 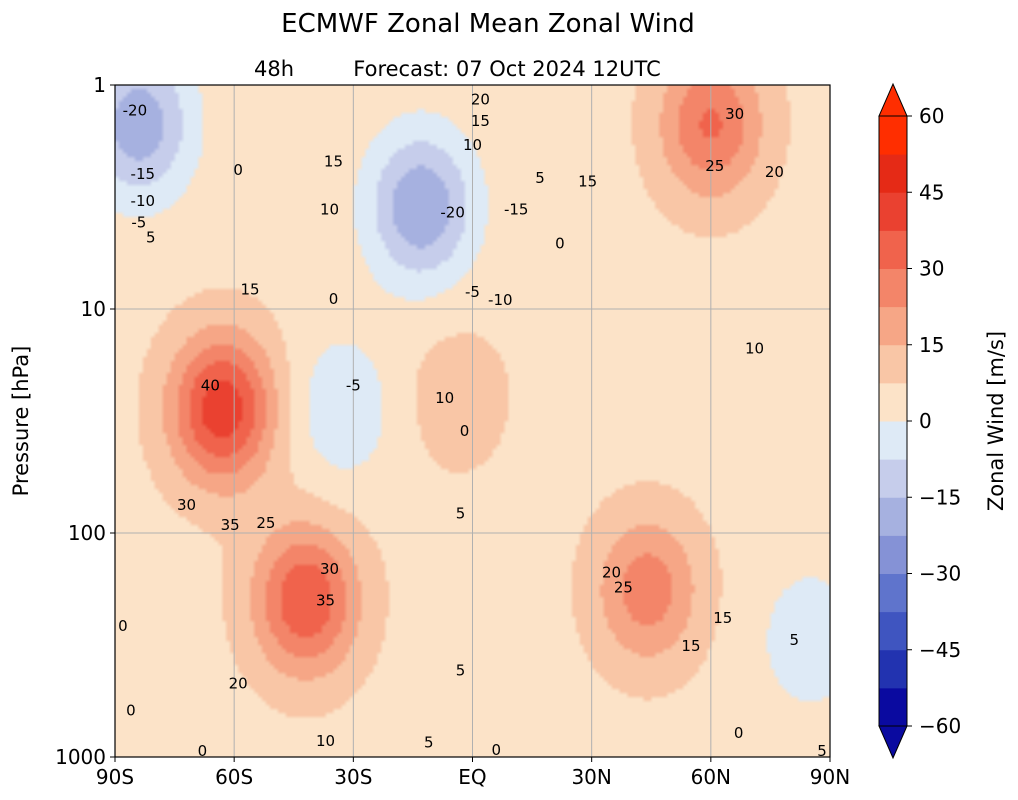 What do you see at coordinates (931, 116) in the screenshot?
I see `colorbar-tick-label: 60` at bounding box center [931, 116].